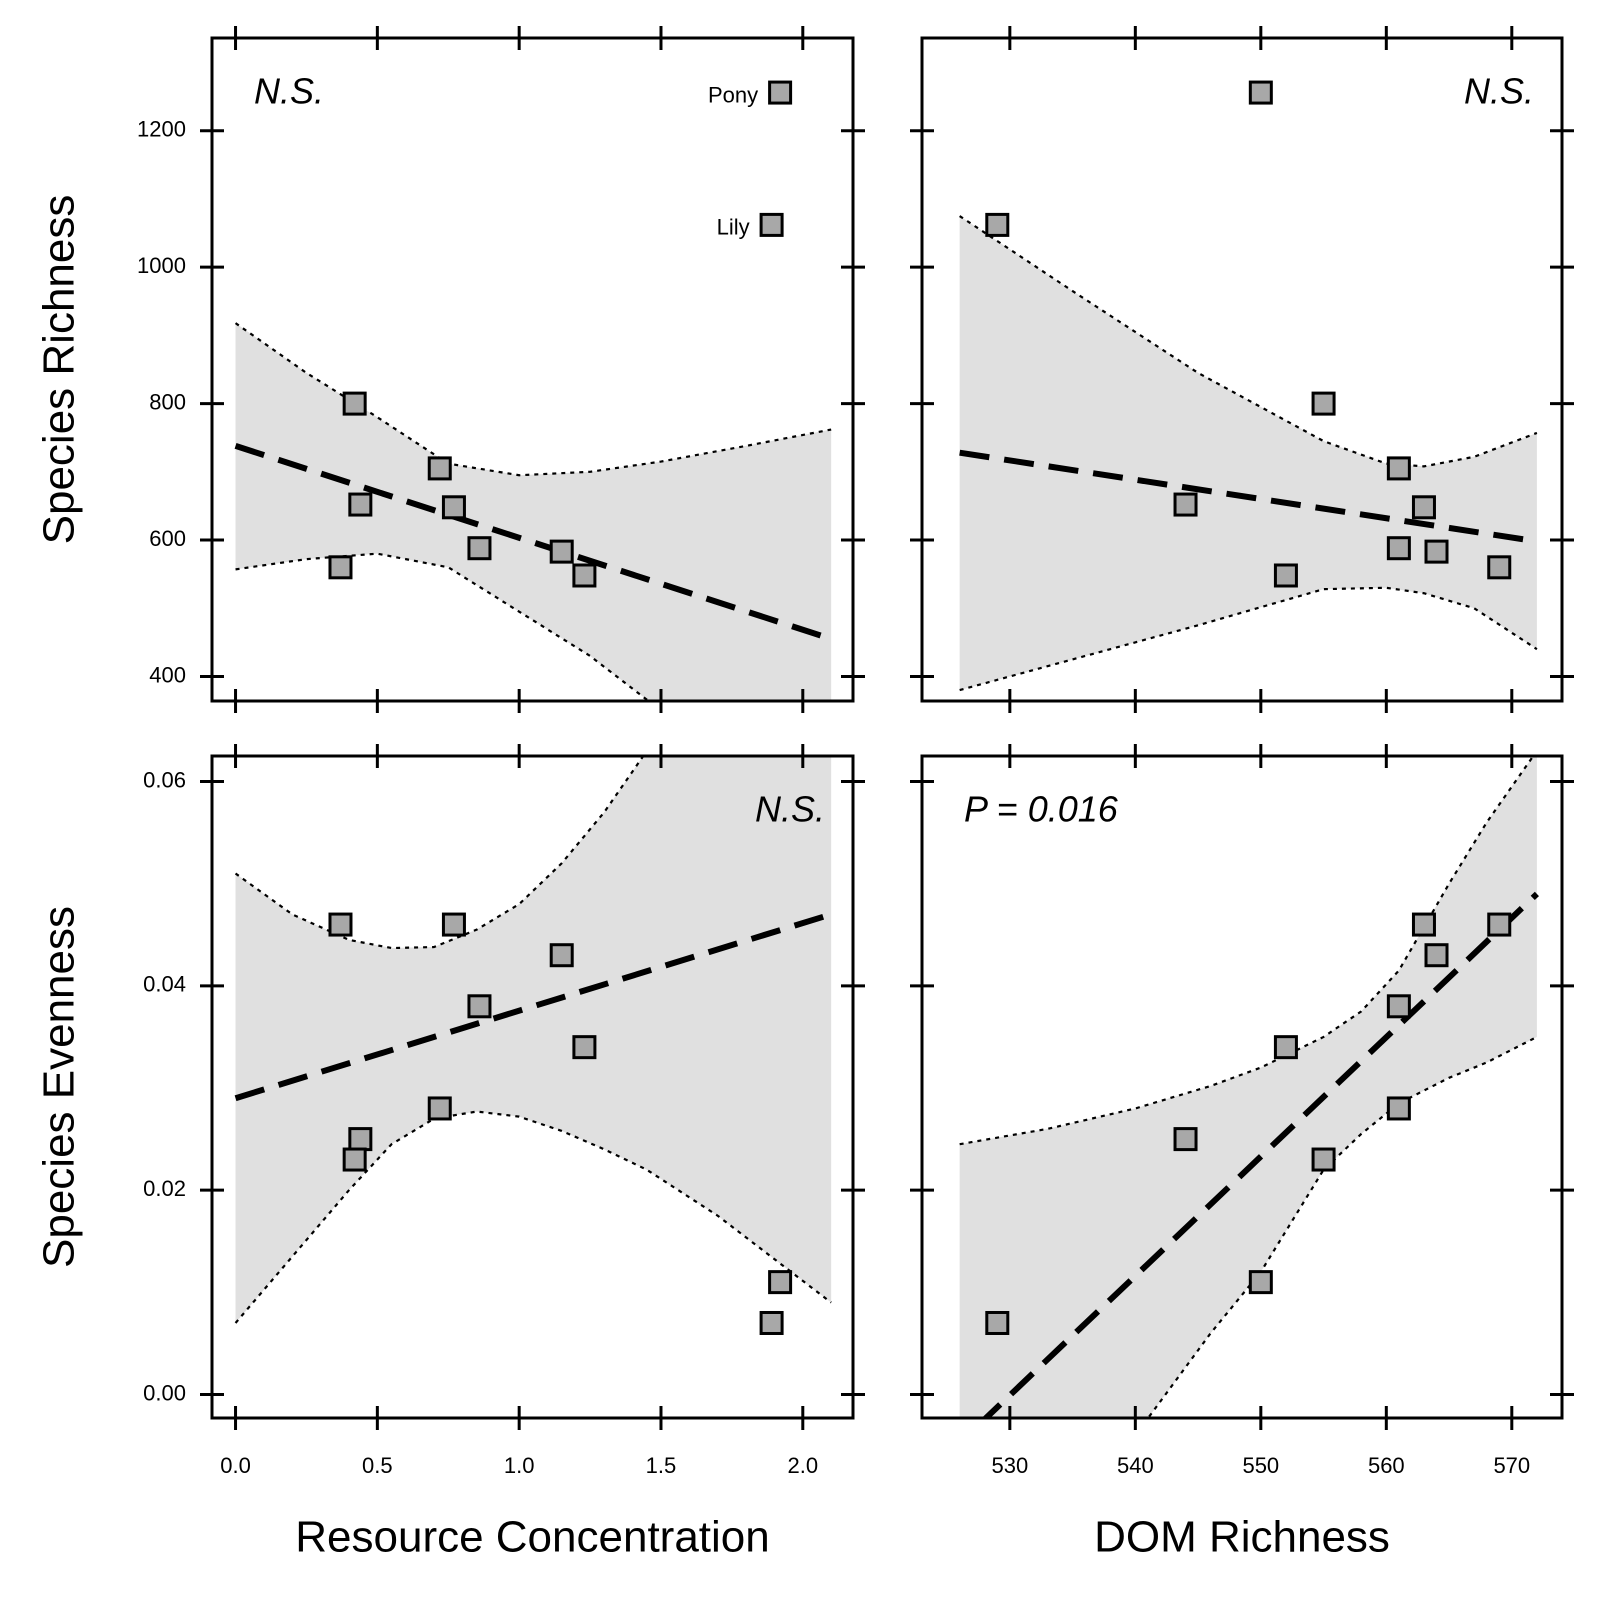 This screenshot has height=1600, width=1600. Describe the element at coordinates (164, 984) in the screenshot. I see `y-tick-label: 0.04` at that location.